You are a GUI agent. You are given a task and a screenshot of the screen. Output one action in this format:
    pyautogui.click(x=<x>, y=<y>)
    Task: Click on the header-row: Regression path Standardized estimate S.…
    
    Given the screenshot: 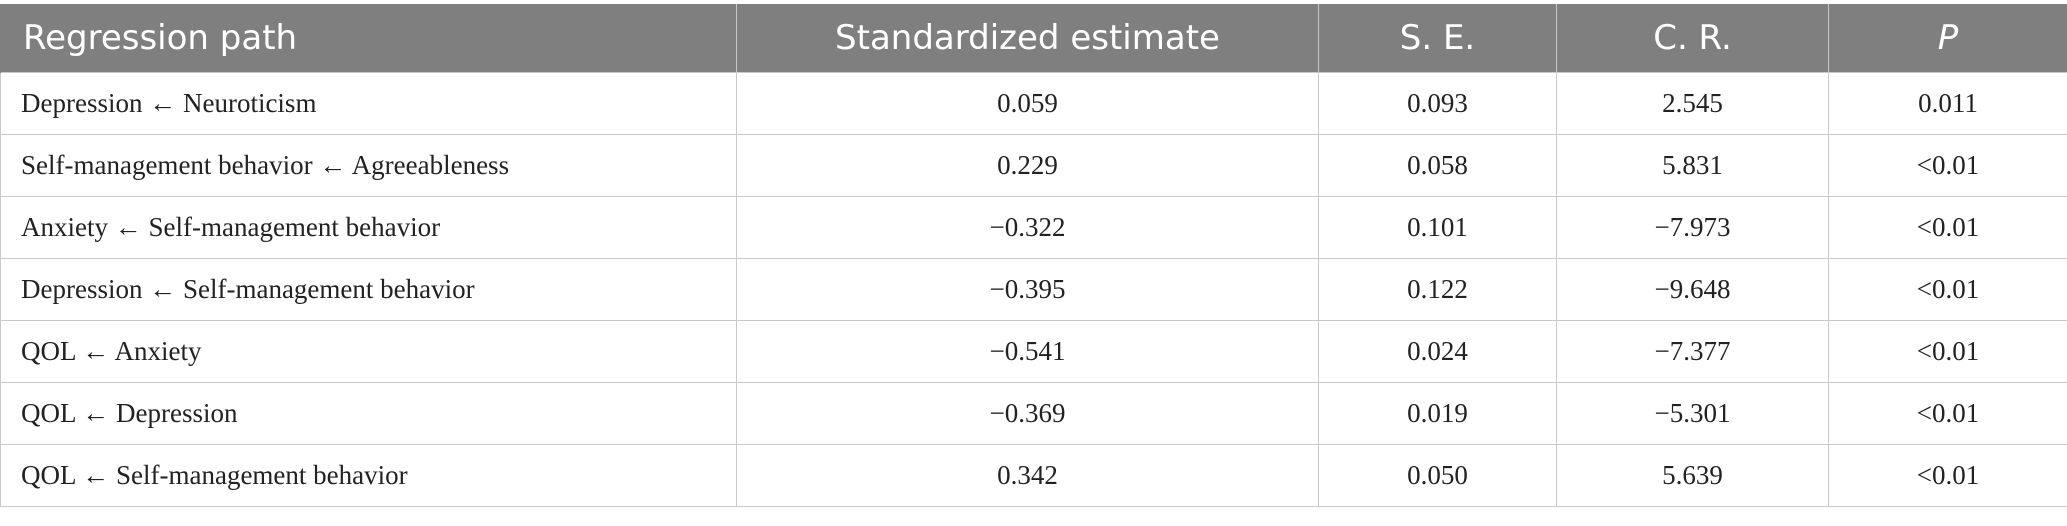 What is the action you would take?
    pyautogui.click(x=1033, y=38)
    